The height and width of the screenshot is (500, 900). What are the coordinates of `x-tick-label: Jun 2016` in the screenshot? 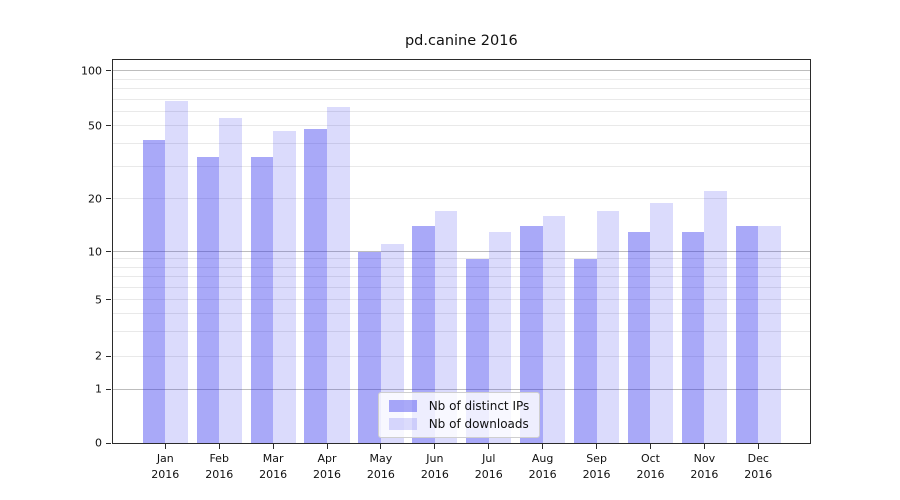 It's located at (434, 466).